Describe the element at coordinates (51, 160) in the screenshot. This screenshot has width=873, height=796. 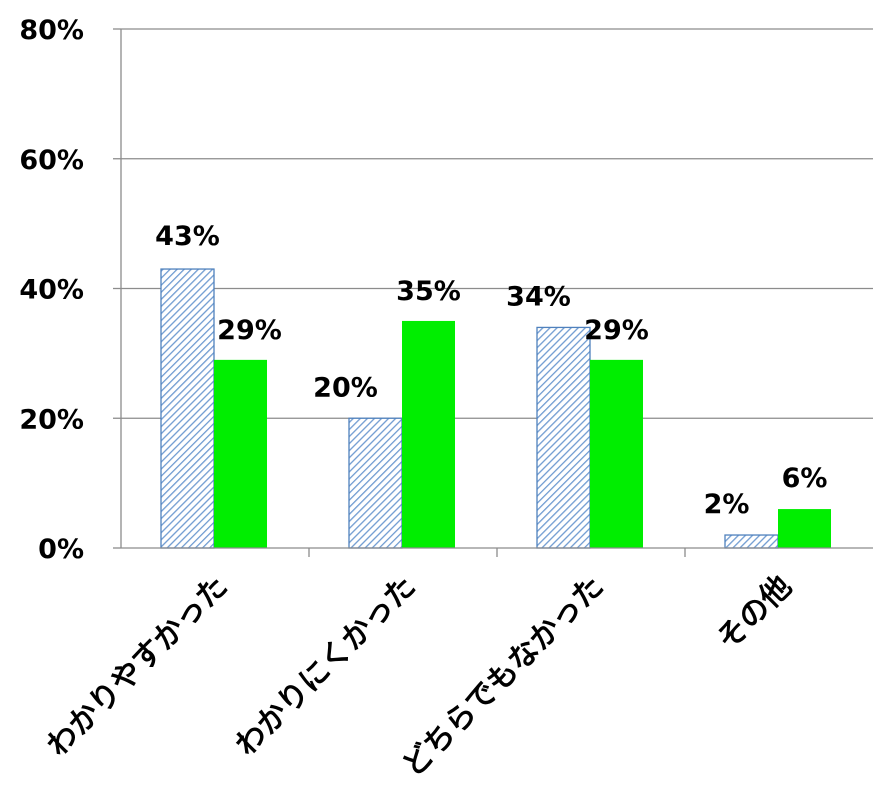
I see `y-tick-label: 60%` at that location.